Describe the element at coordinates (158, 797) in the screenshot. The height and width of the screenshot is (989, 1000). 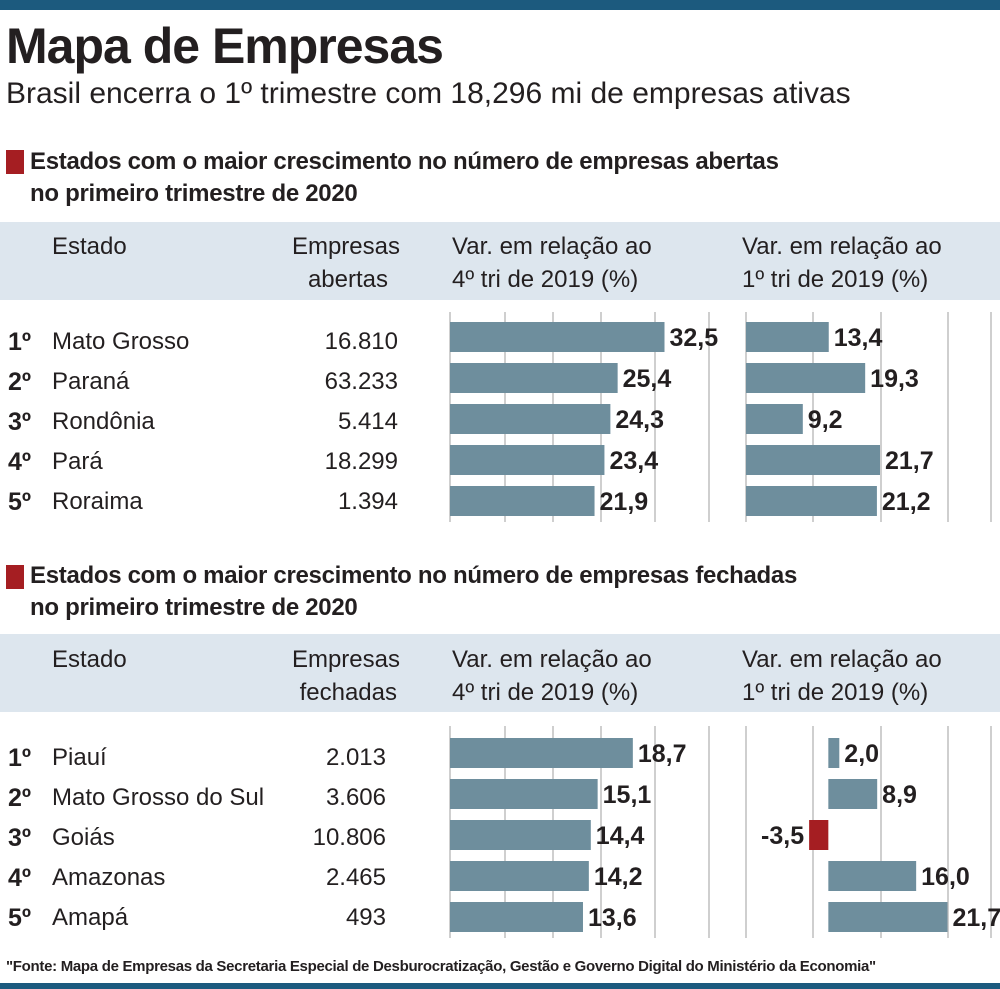
I see `state-name: Mato Grosso do Sul` at that location.